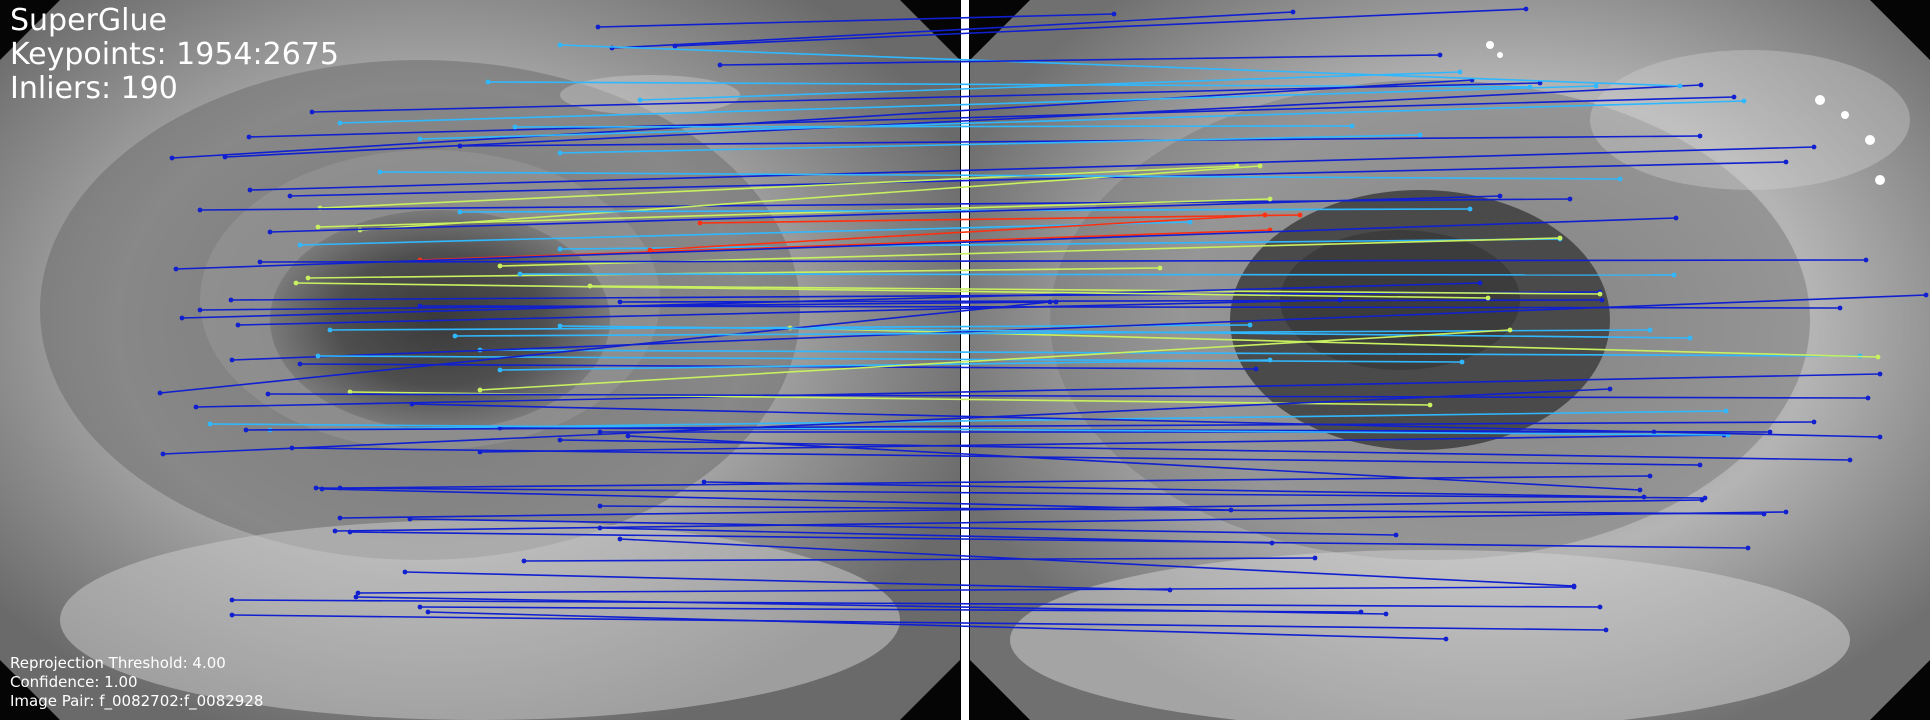  I want to click on keypoints-count: Keypoints: 1954:2675, so click(174, 54).